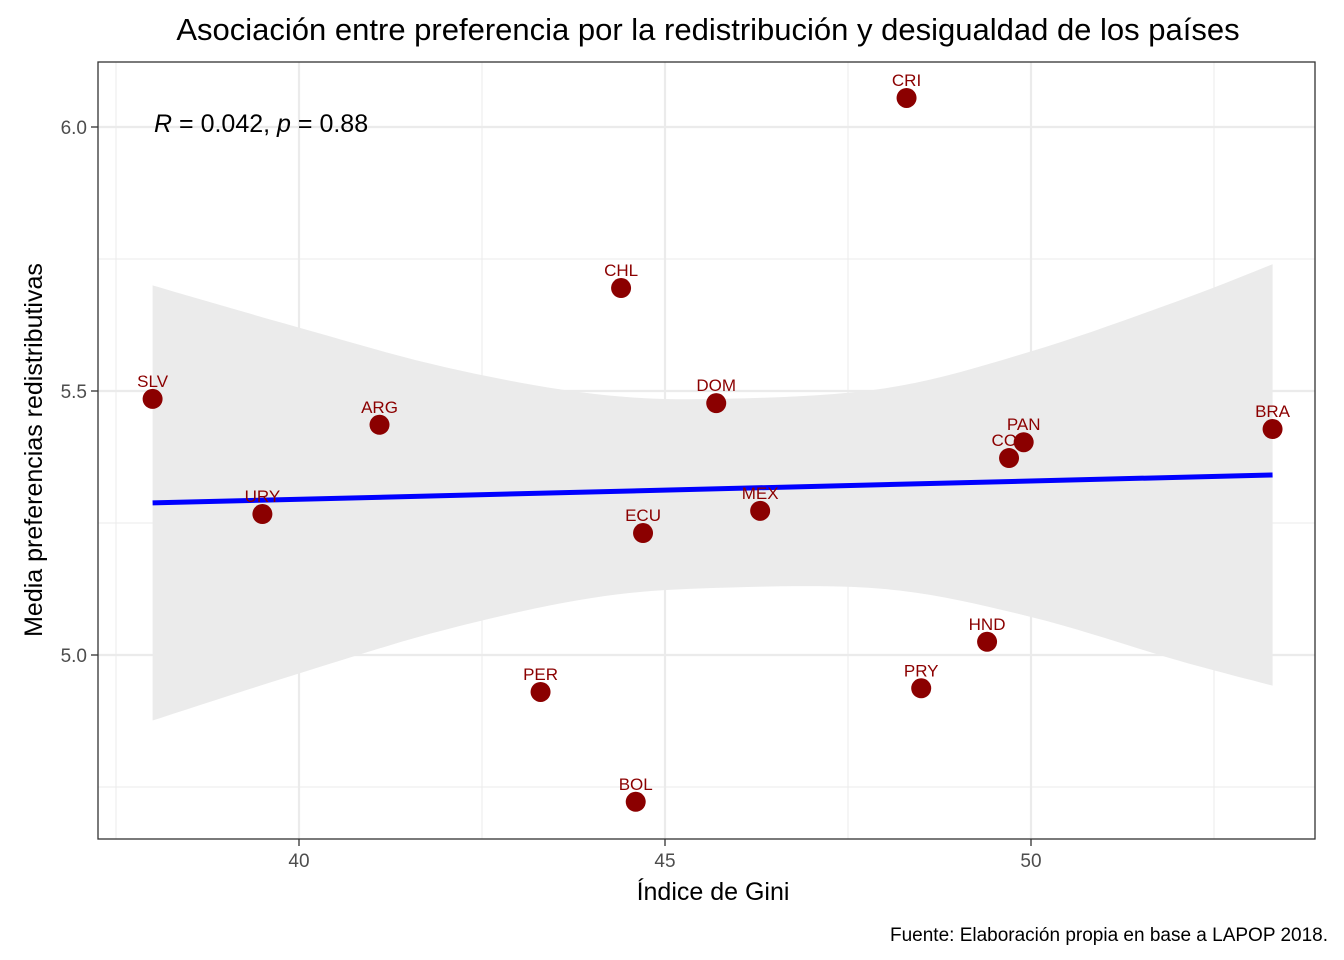  I want to click on r-eq: =, so click(186, 124).